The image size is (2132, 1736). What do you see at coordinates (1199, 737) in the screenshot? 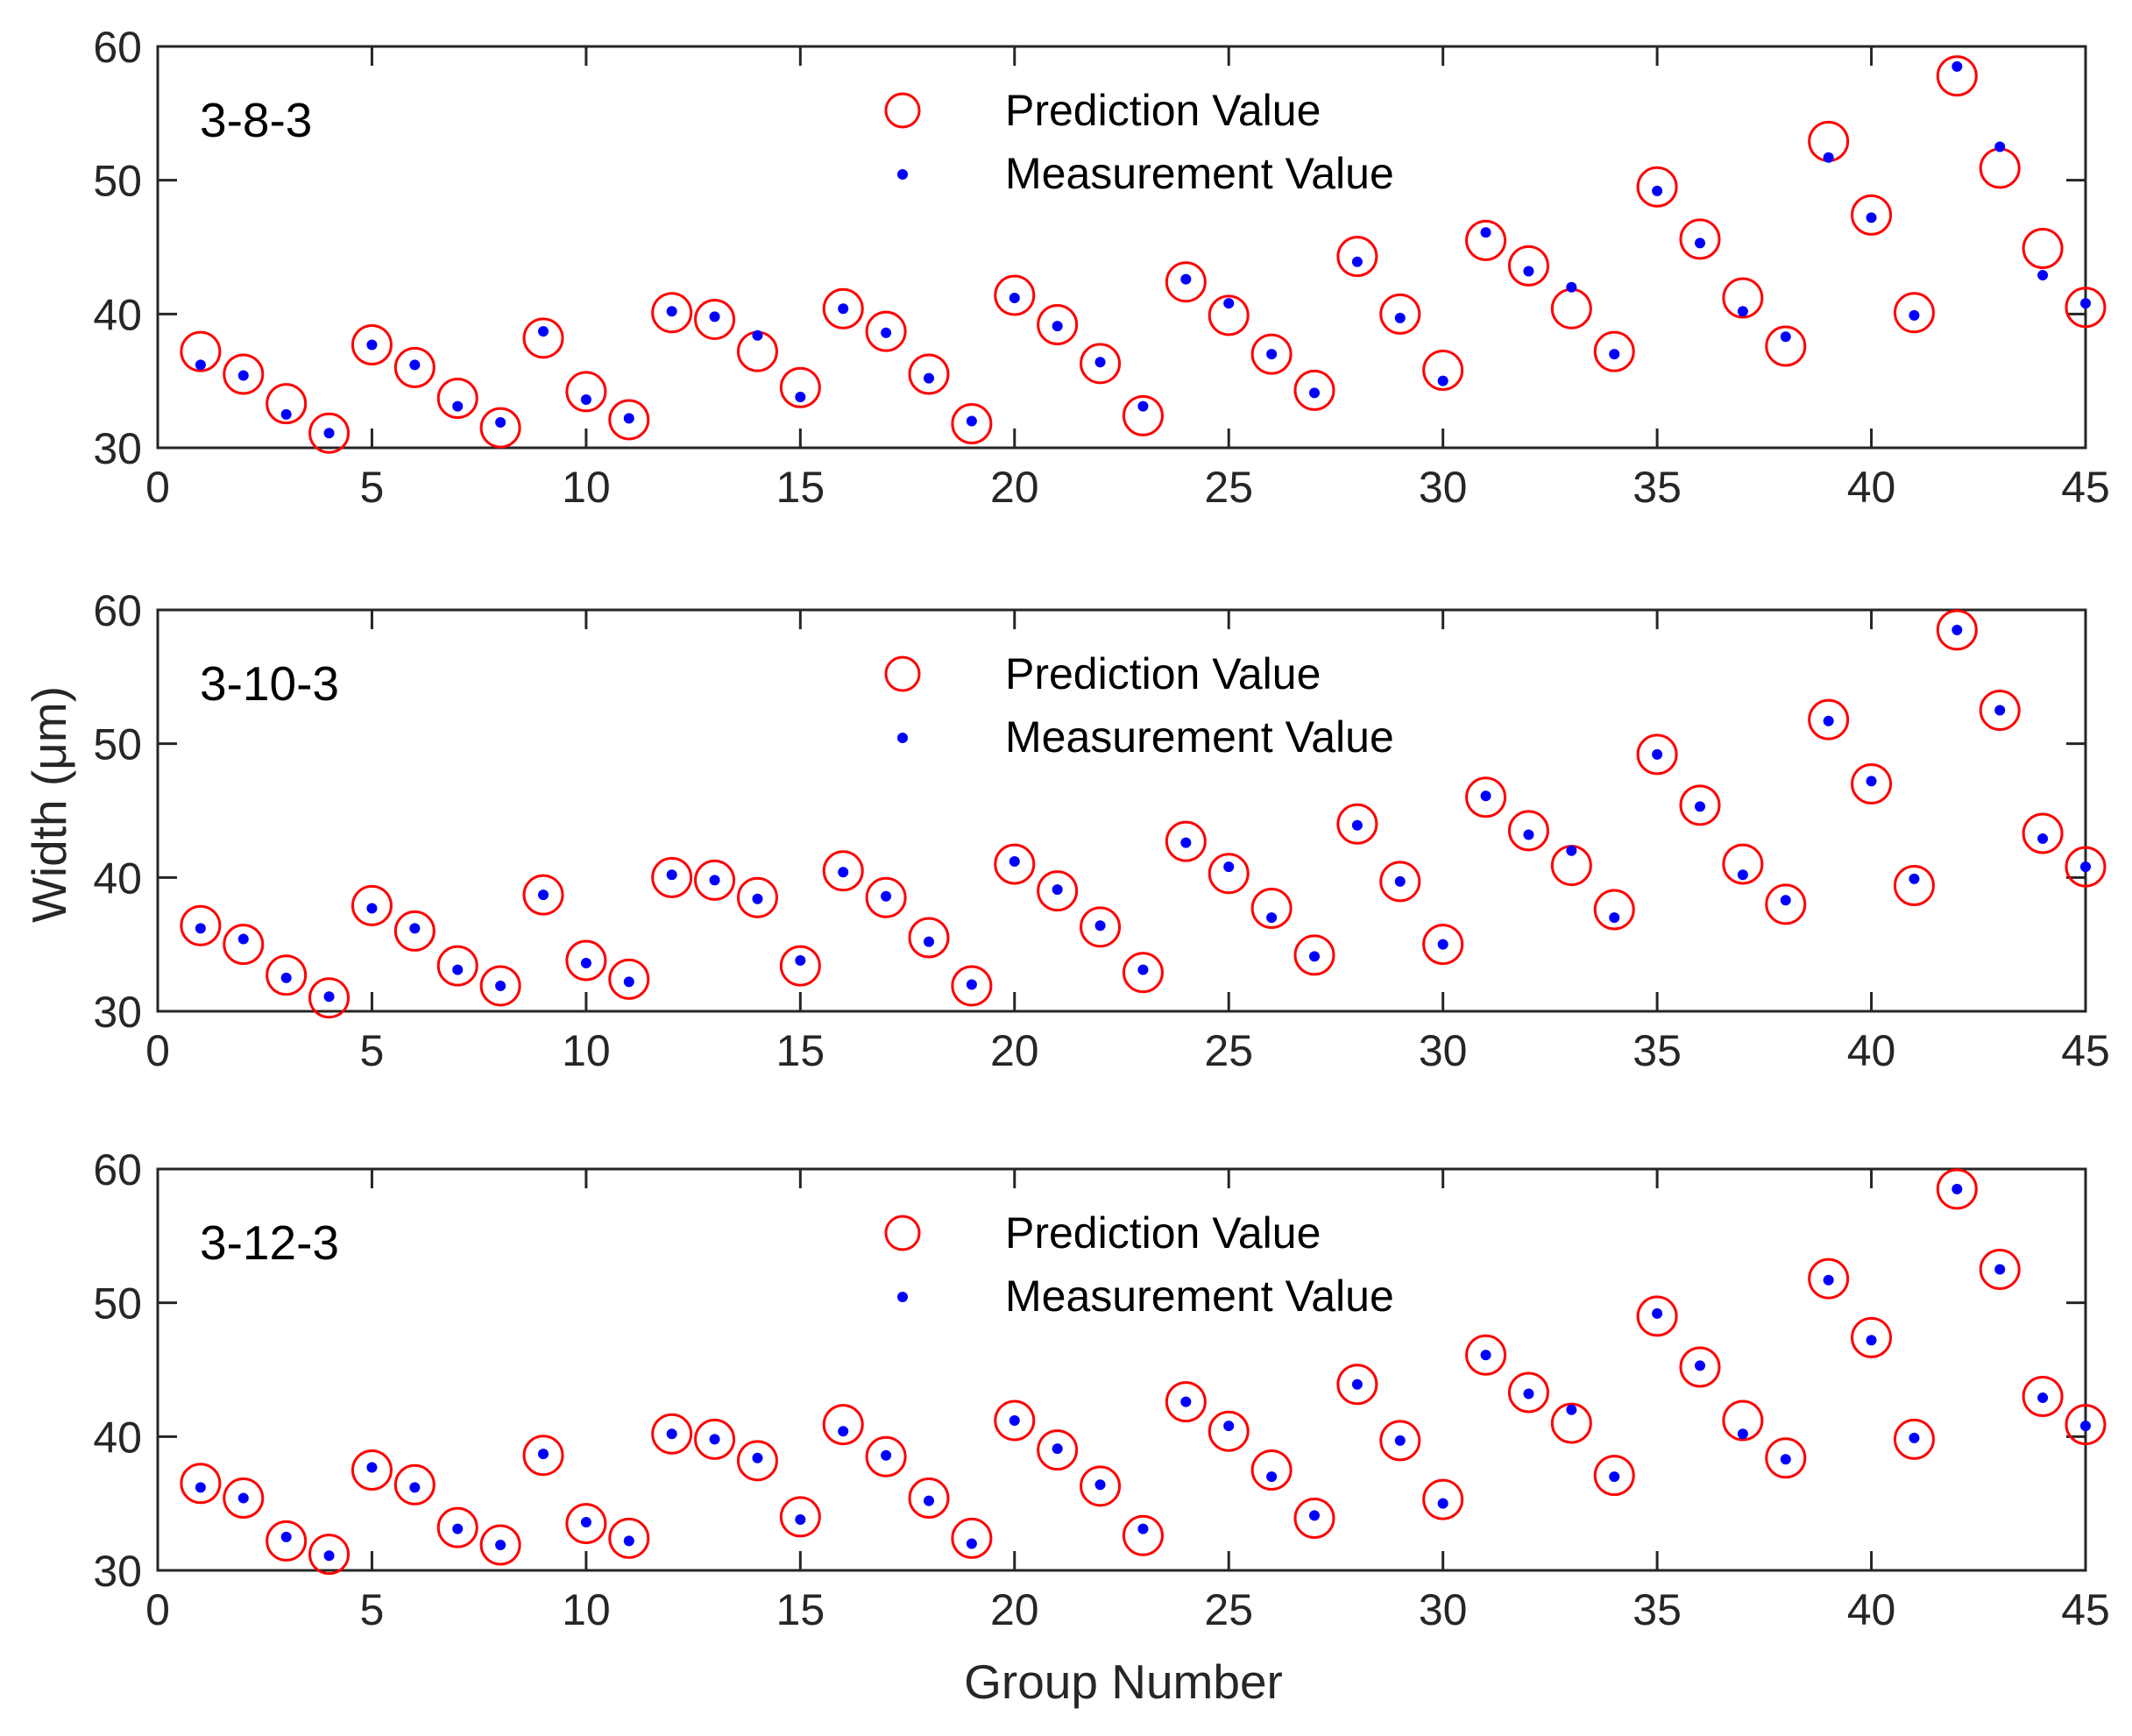
I see `legend-measurement-label: Measurement Value` at bounding box center [1199, 737].